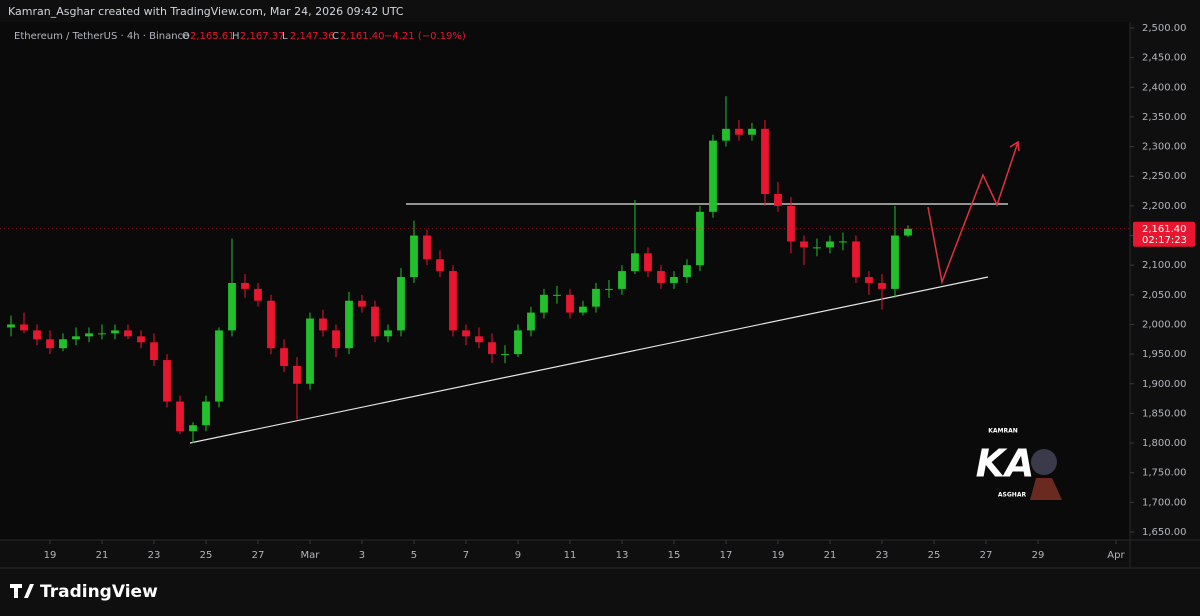 The height and width of the screenshot is (616, 1200). Describe the element at coordinates (362, 555) in the screenshot. I see `x-tick-label: 3` at that location.